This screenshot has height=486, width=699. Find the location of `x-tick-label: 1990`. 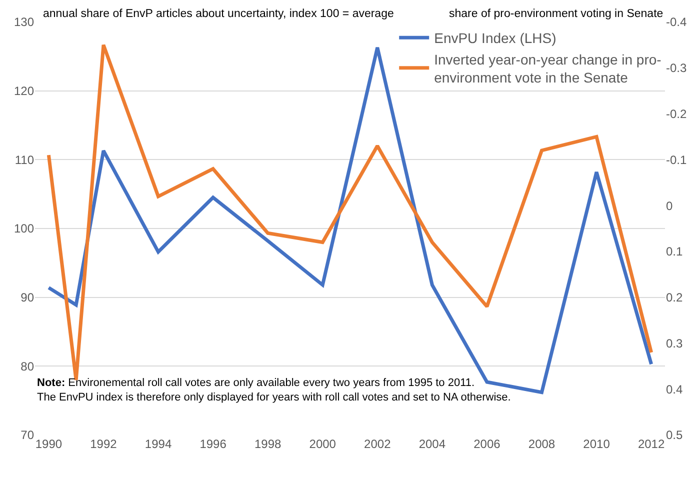

x-tick-label: 1990 is located at coordinates (48, 444).